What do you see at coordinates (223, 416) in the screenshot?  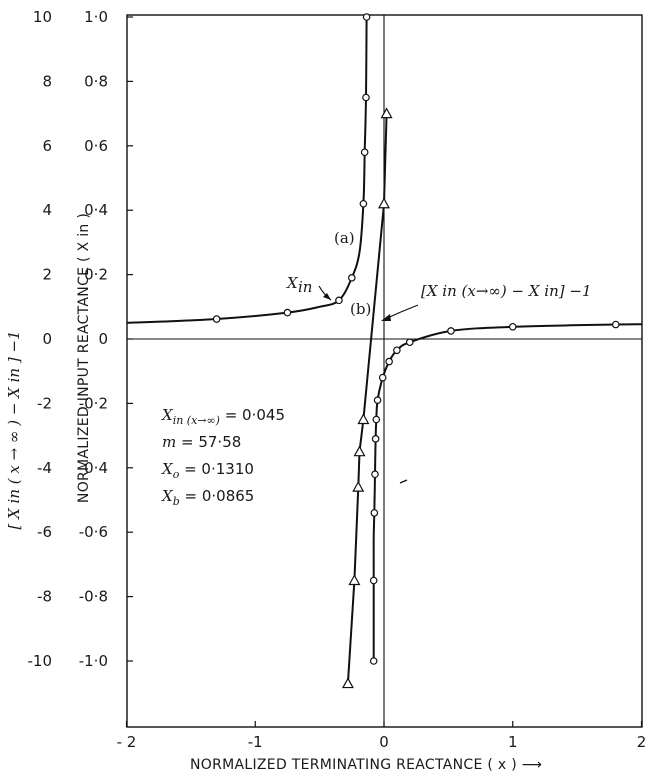 I see `param-line: Xin (x→∞) = 0·045` at bounding box center [223, 416].